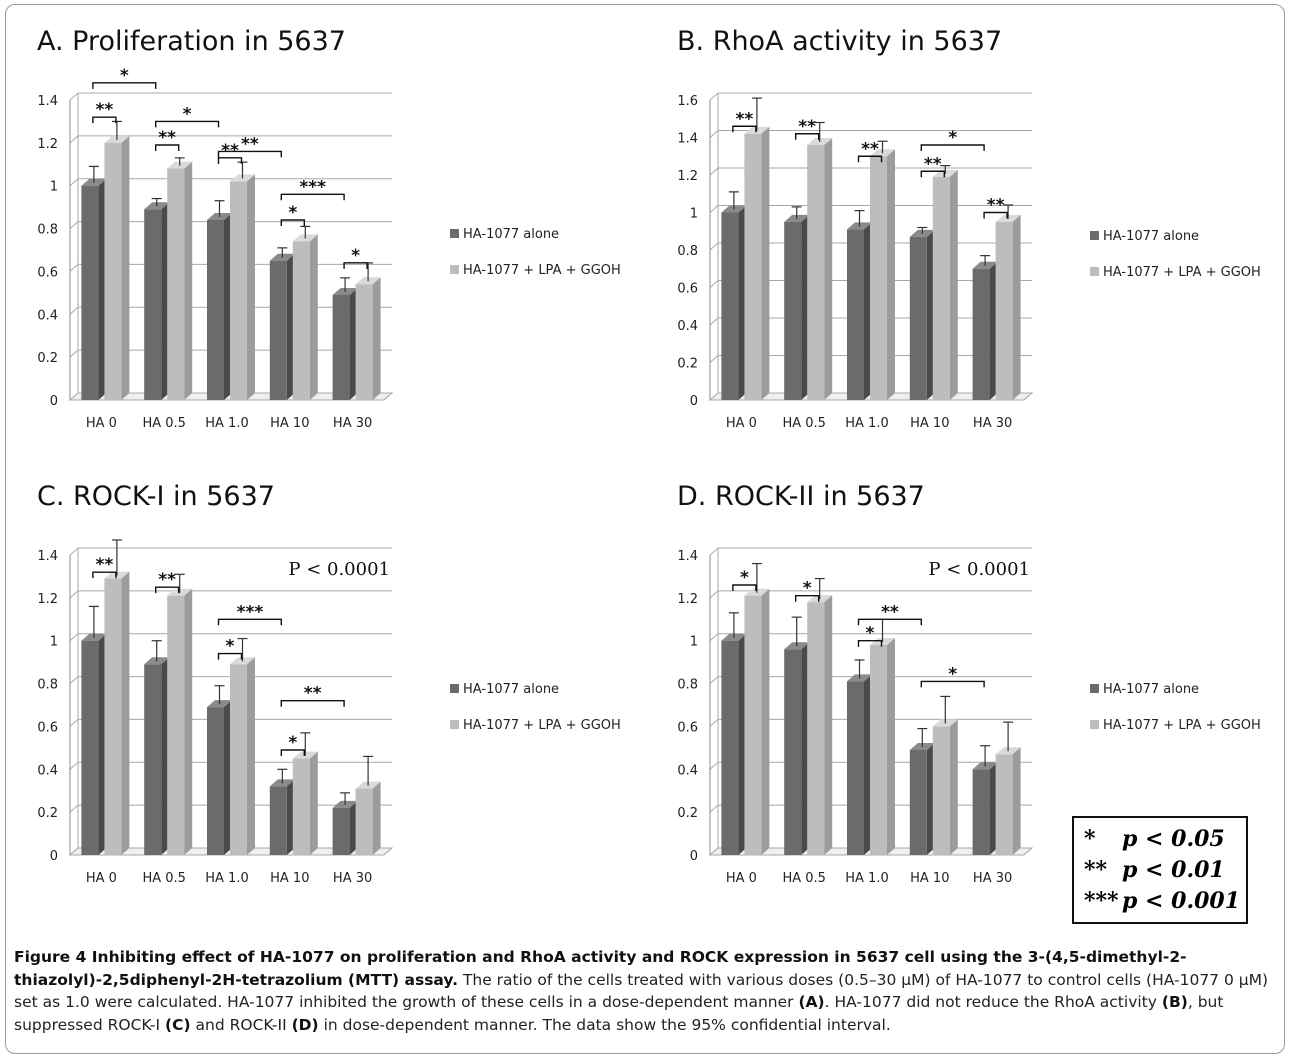 The image size is (1290, 1055). What do you see at coordinates (1173, 839) in the screenshot?
I see `key-text: p < 0.05` at bounding box center [1173, 839].